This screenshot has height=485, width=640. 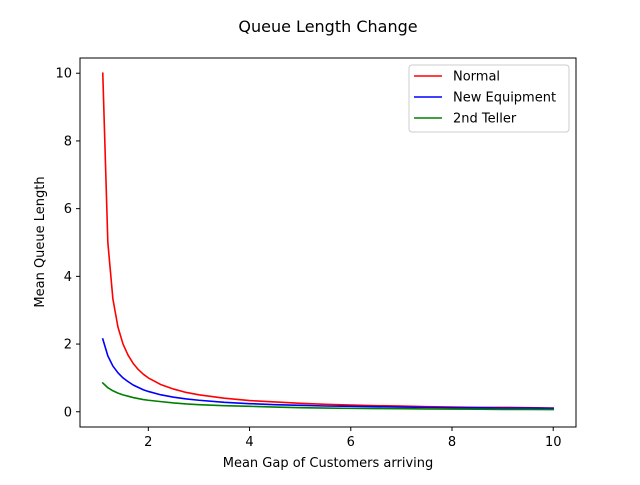 I want to click on y-tick-label: 10, so click(x=63, y=74).